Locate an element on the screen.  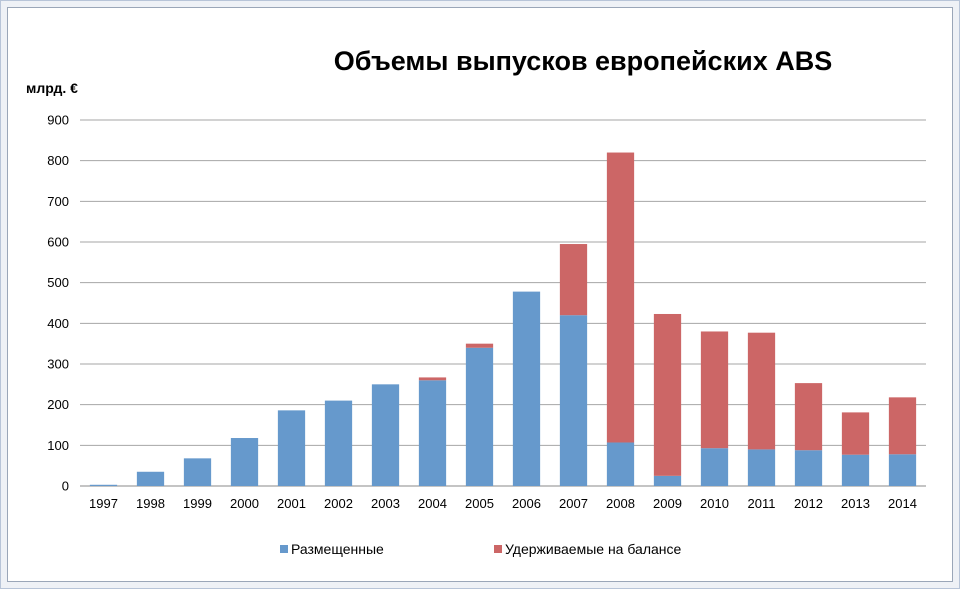
y-tick-label-900: 900 is located at coordinates (58, 120).